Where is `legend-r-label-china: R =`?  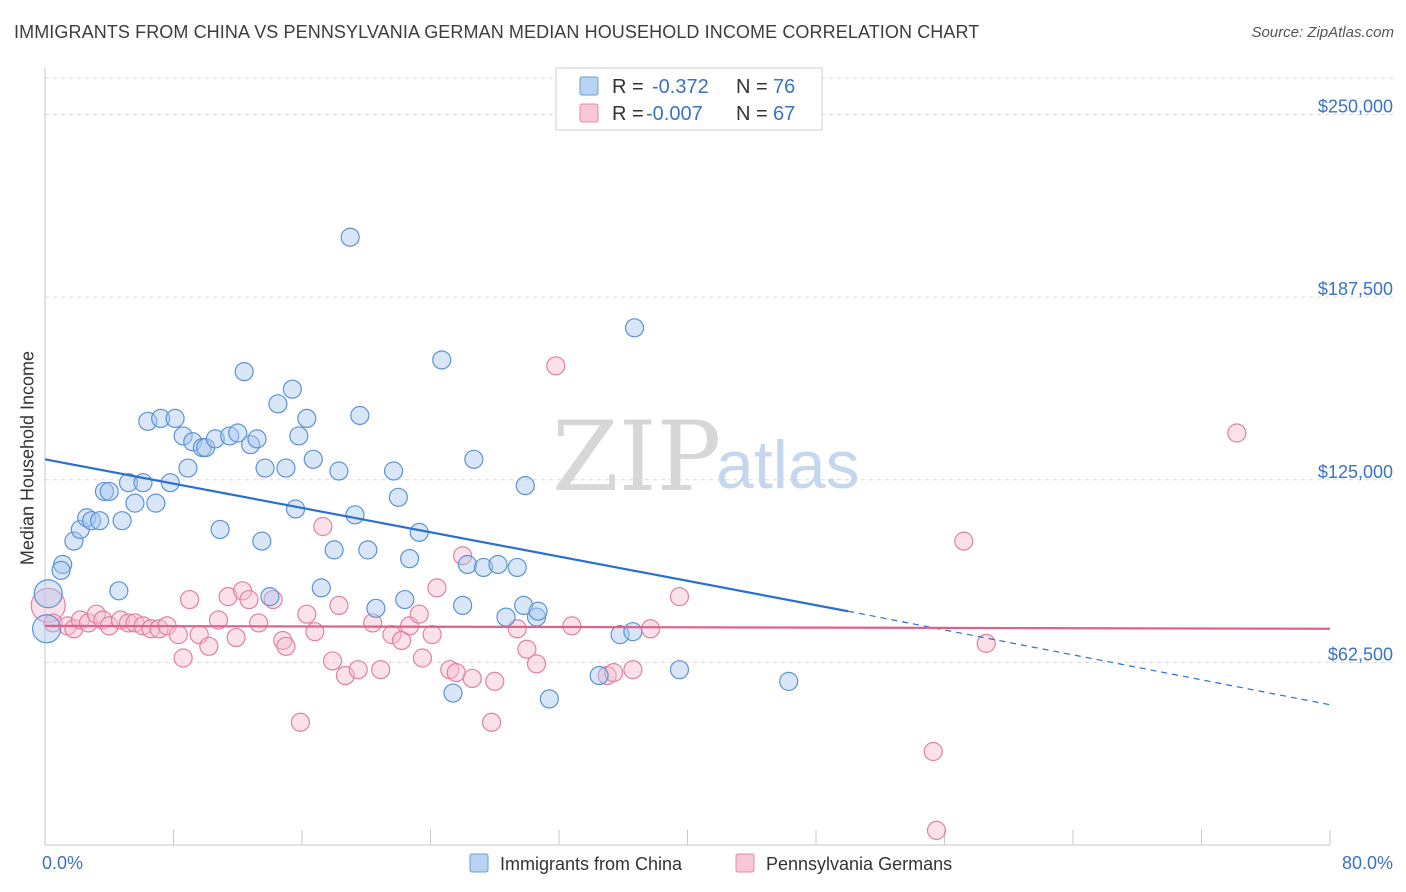 legend-r-label-china: R = is located at coordinates (628, 87).